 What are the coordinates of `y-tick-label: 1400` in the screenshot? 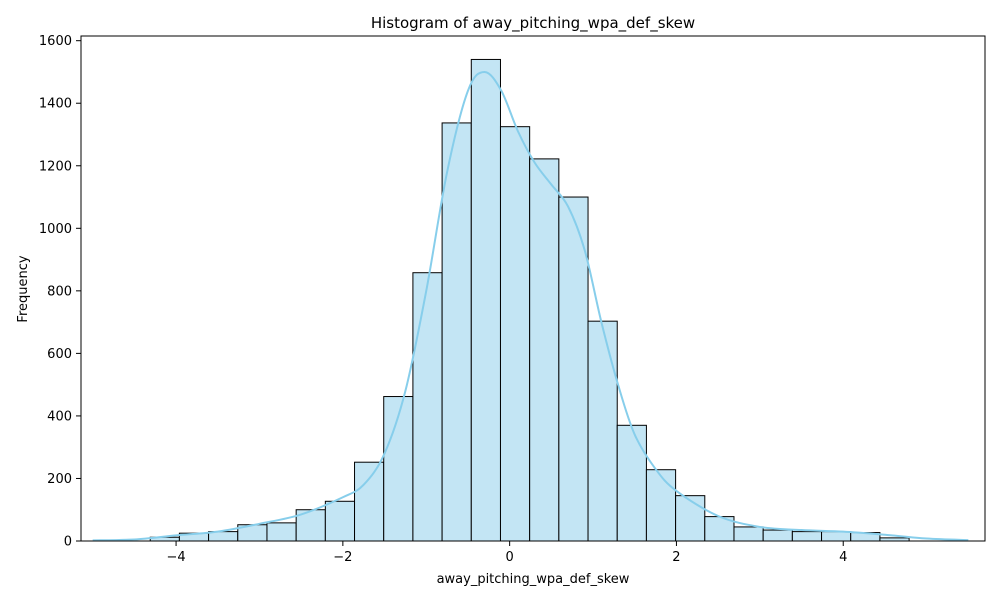 It's located at (55, 104).